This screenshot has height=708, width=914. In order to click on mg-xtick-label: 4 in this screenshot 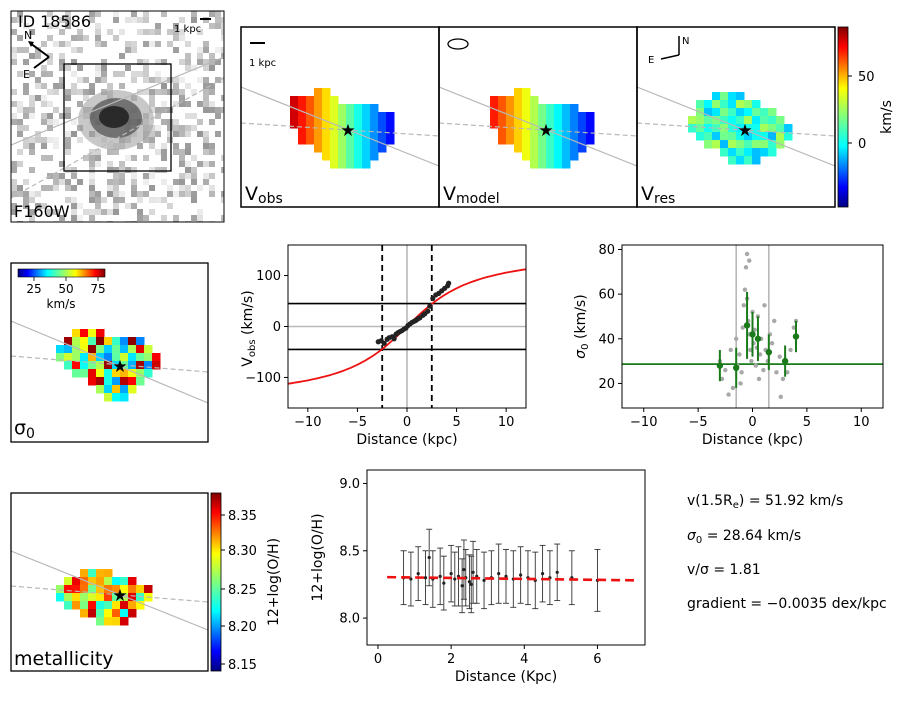, I will do `click(524, 659)`.